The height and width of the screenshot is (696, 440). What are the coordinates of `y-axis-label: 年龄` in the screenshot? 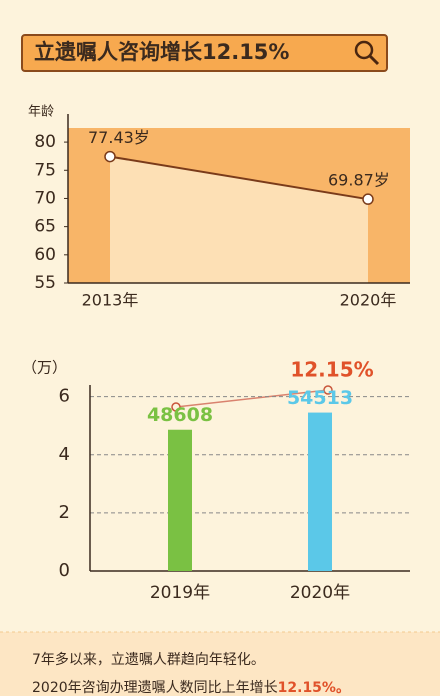 It's located at (41, 112).